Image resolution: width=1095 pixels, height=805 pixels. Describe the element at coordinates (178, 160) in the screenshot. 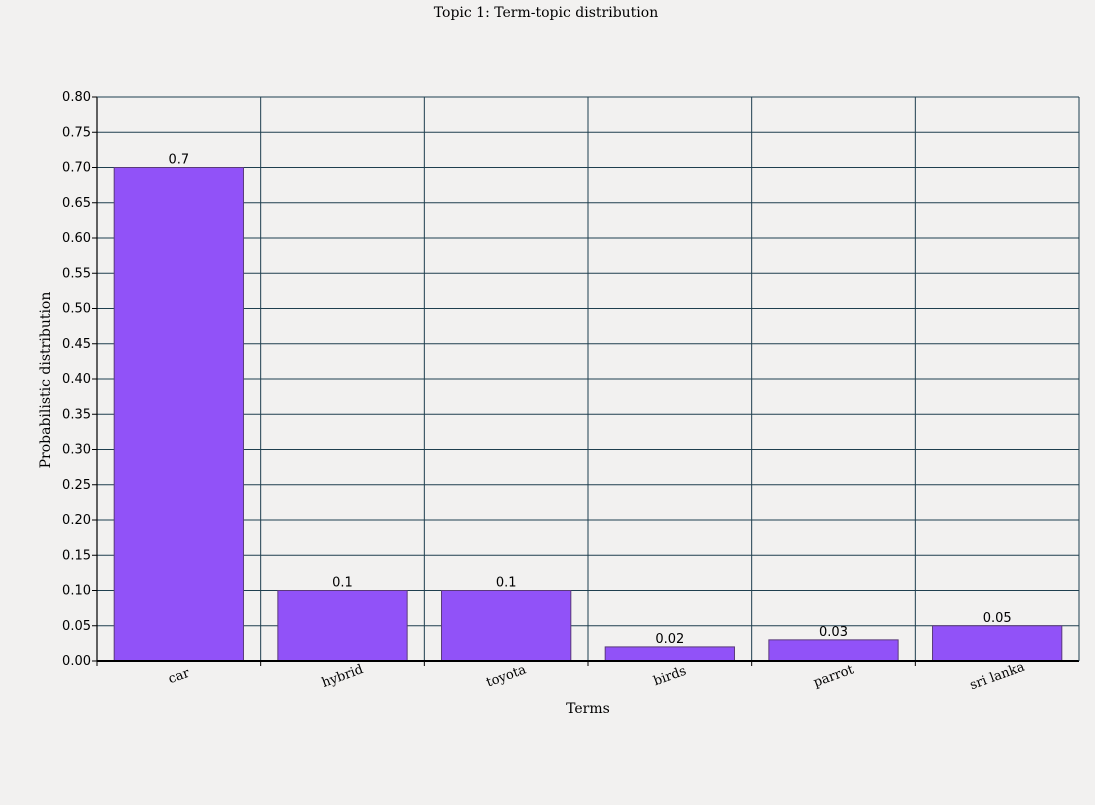

I see `data-label: 0.7` at that location.